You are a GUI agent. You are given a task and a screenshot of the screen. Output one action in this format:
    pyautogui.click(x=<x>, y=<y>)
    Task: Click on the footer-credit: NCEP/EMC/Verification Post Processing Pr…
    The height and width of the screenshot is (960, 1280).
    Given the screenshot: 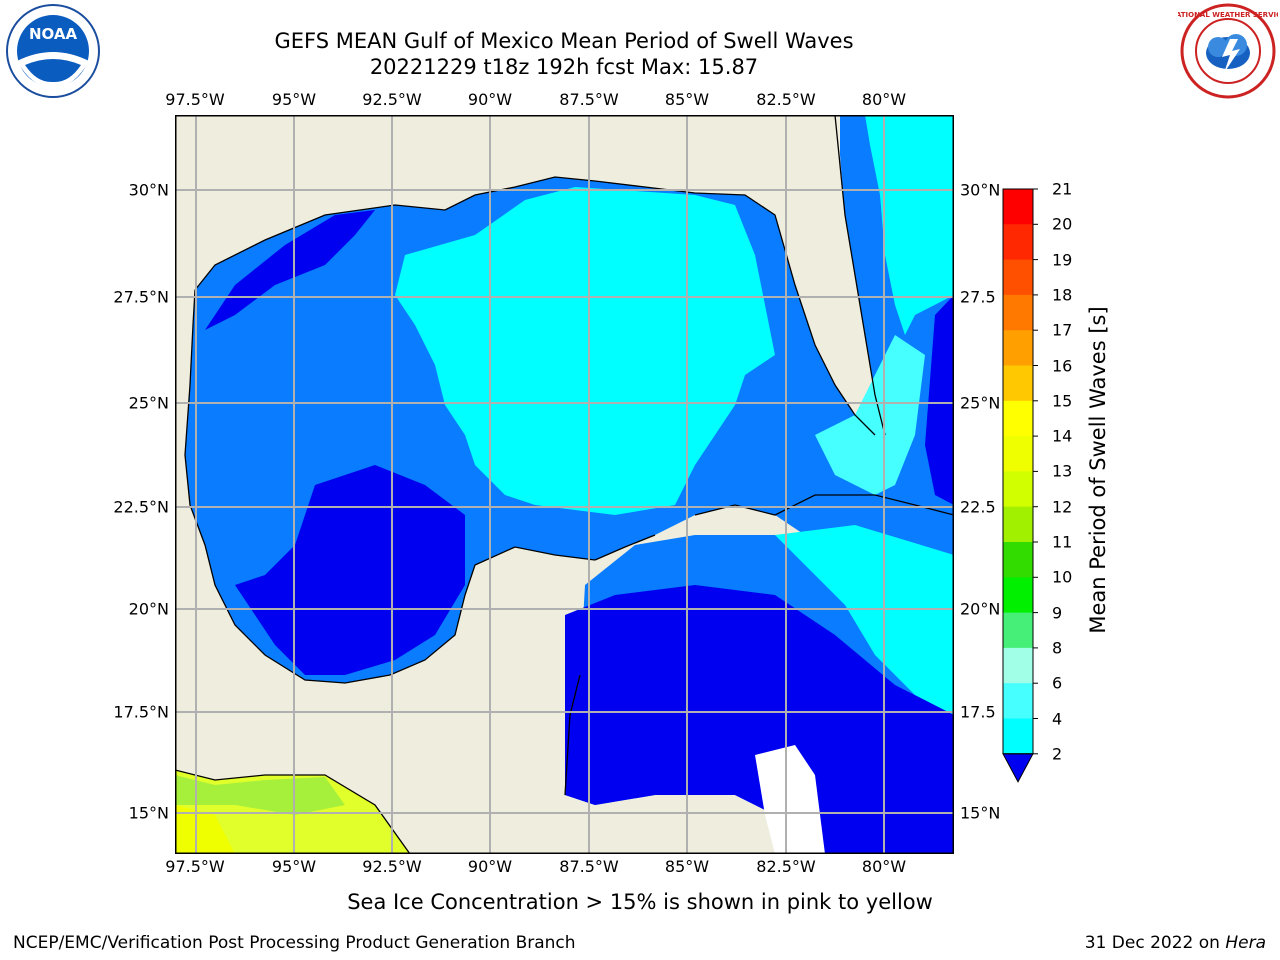 What is the action you would take?
    pyautogui.click(x=294, y=943)
    